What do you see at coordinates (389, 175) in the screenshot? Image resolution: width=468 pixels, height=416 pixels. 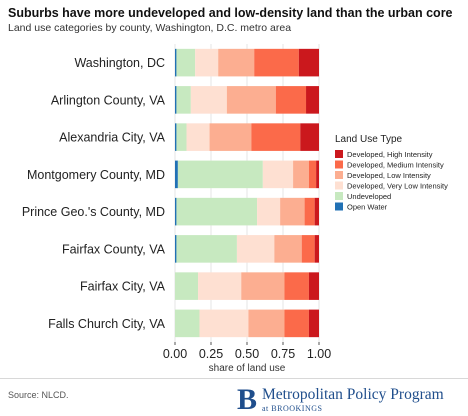 I see `legend-label: Developed, Low Intensity` at bounding box center [389, 175].